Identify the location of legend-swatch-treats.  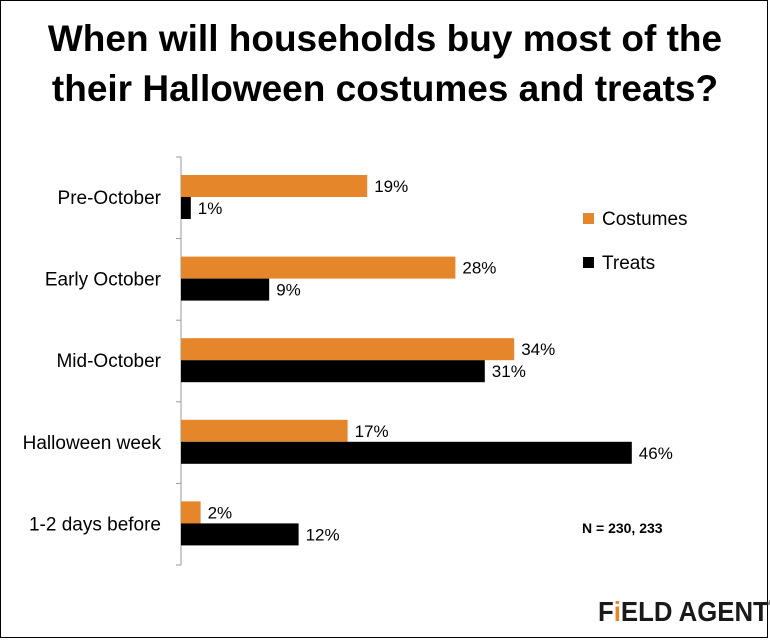
(588, 262).